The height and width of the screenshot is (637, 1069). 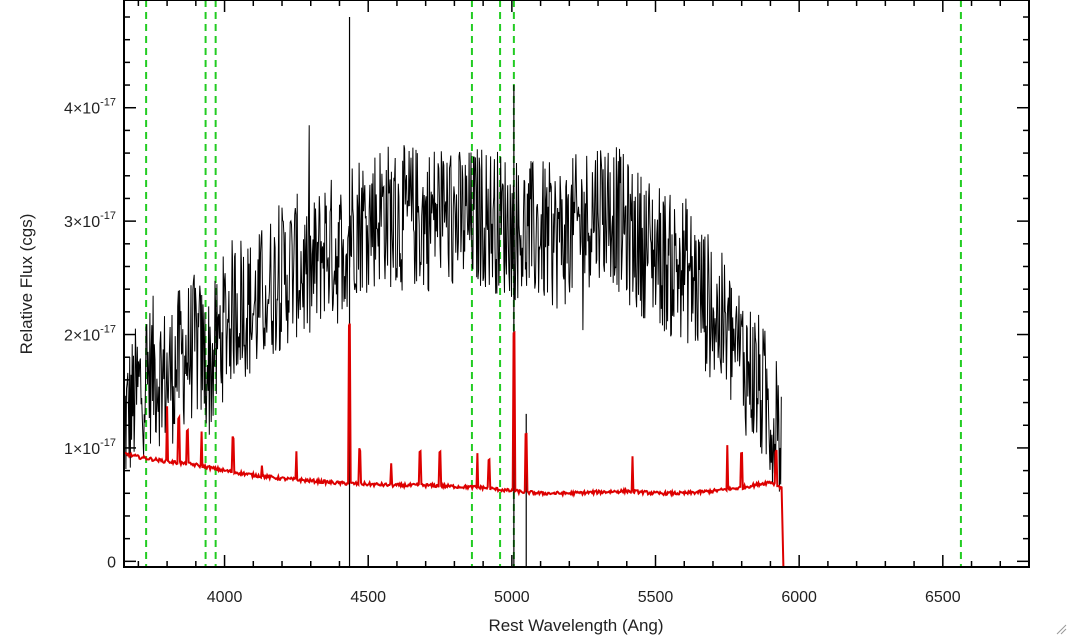 What do you see at coordinates (368, 597) in the screenshot?
I see `x-tick-label: 4500` at bounding box center [368, 597].